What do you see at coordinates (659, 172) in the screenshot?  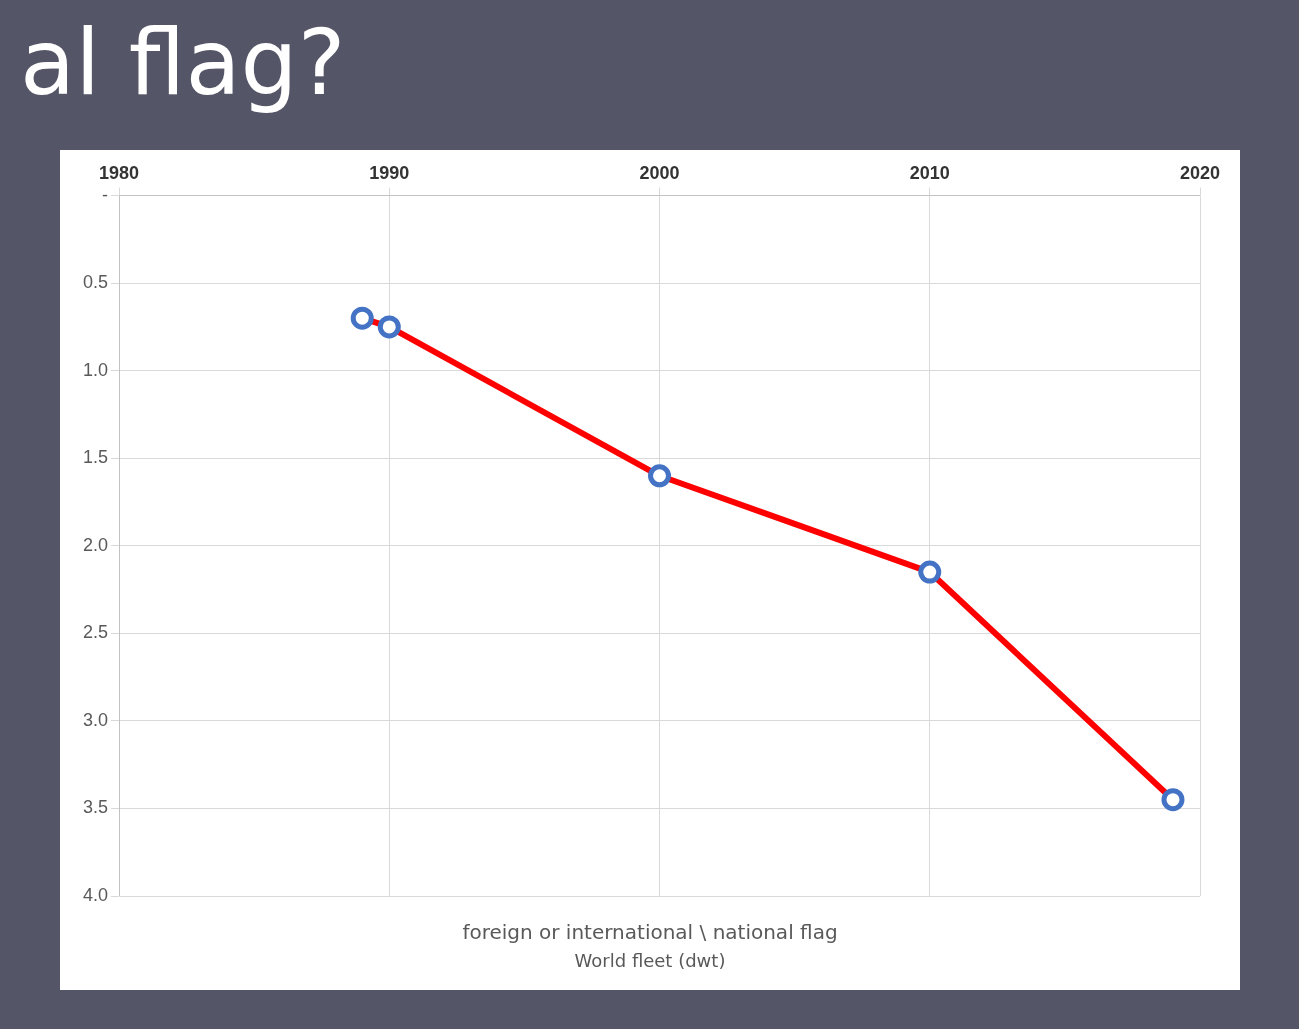 I see `x-tick-label: 2000` at bounding box center [659, 172].